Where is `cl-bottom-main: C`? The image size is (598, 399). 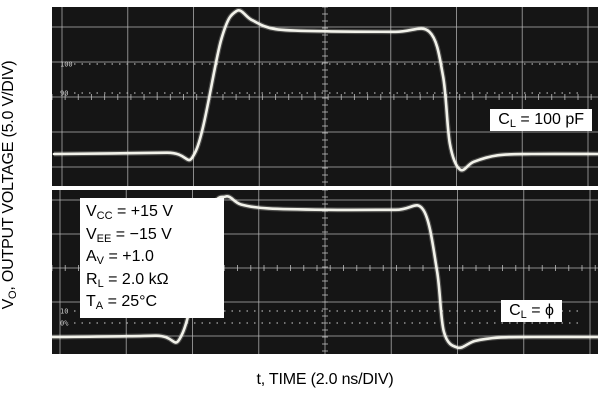 cl-bottom-main: C is located at coordinates (515, 310).